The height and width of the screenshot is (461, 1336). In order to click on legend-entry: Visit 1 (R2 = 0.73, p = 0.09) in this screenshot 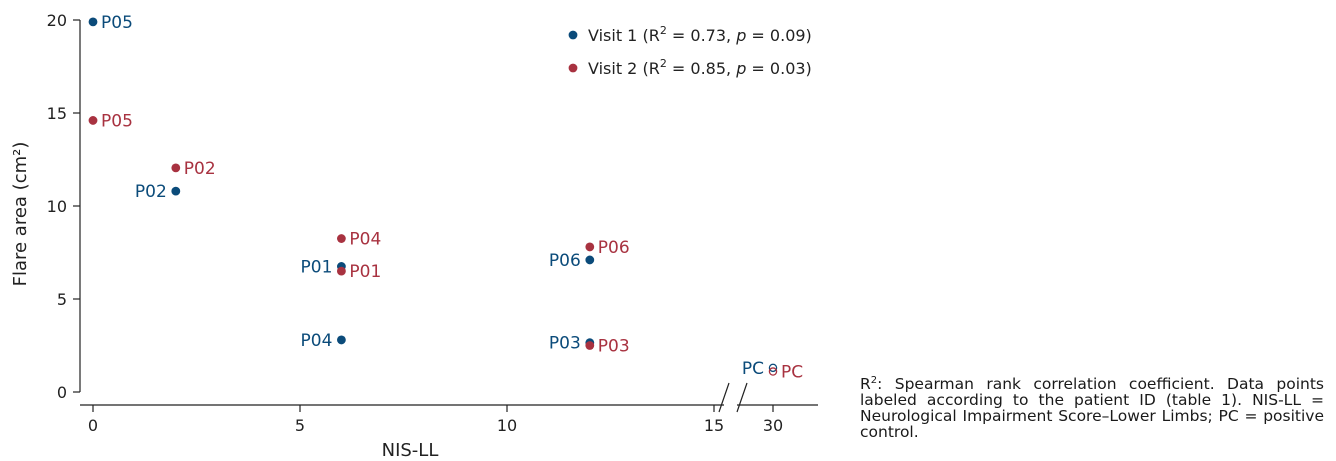, I will do `click(700, 34)`.